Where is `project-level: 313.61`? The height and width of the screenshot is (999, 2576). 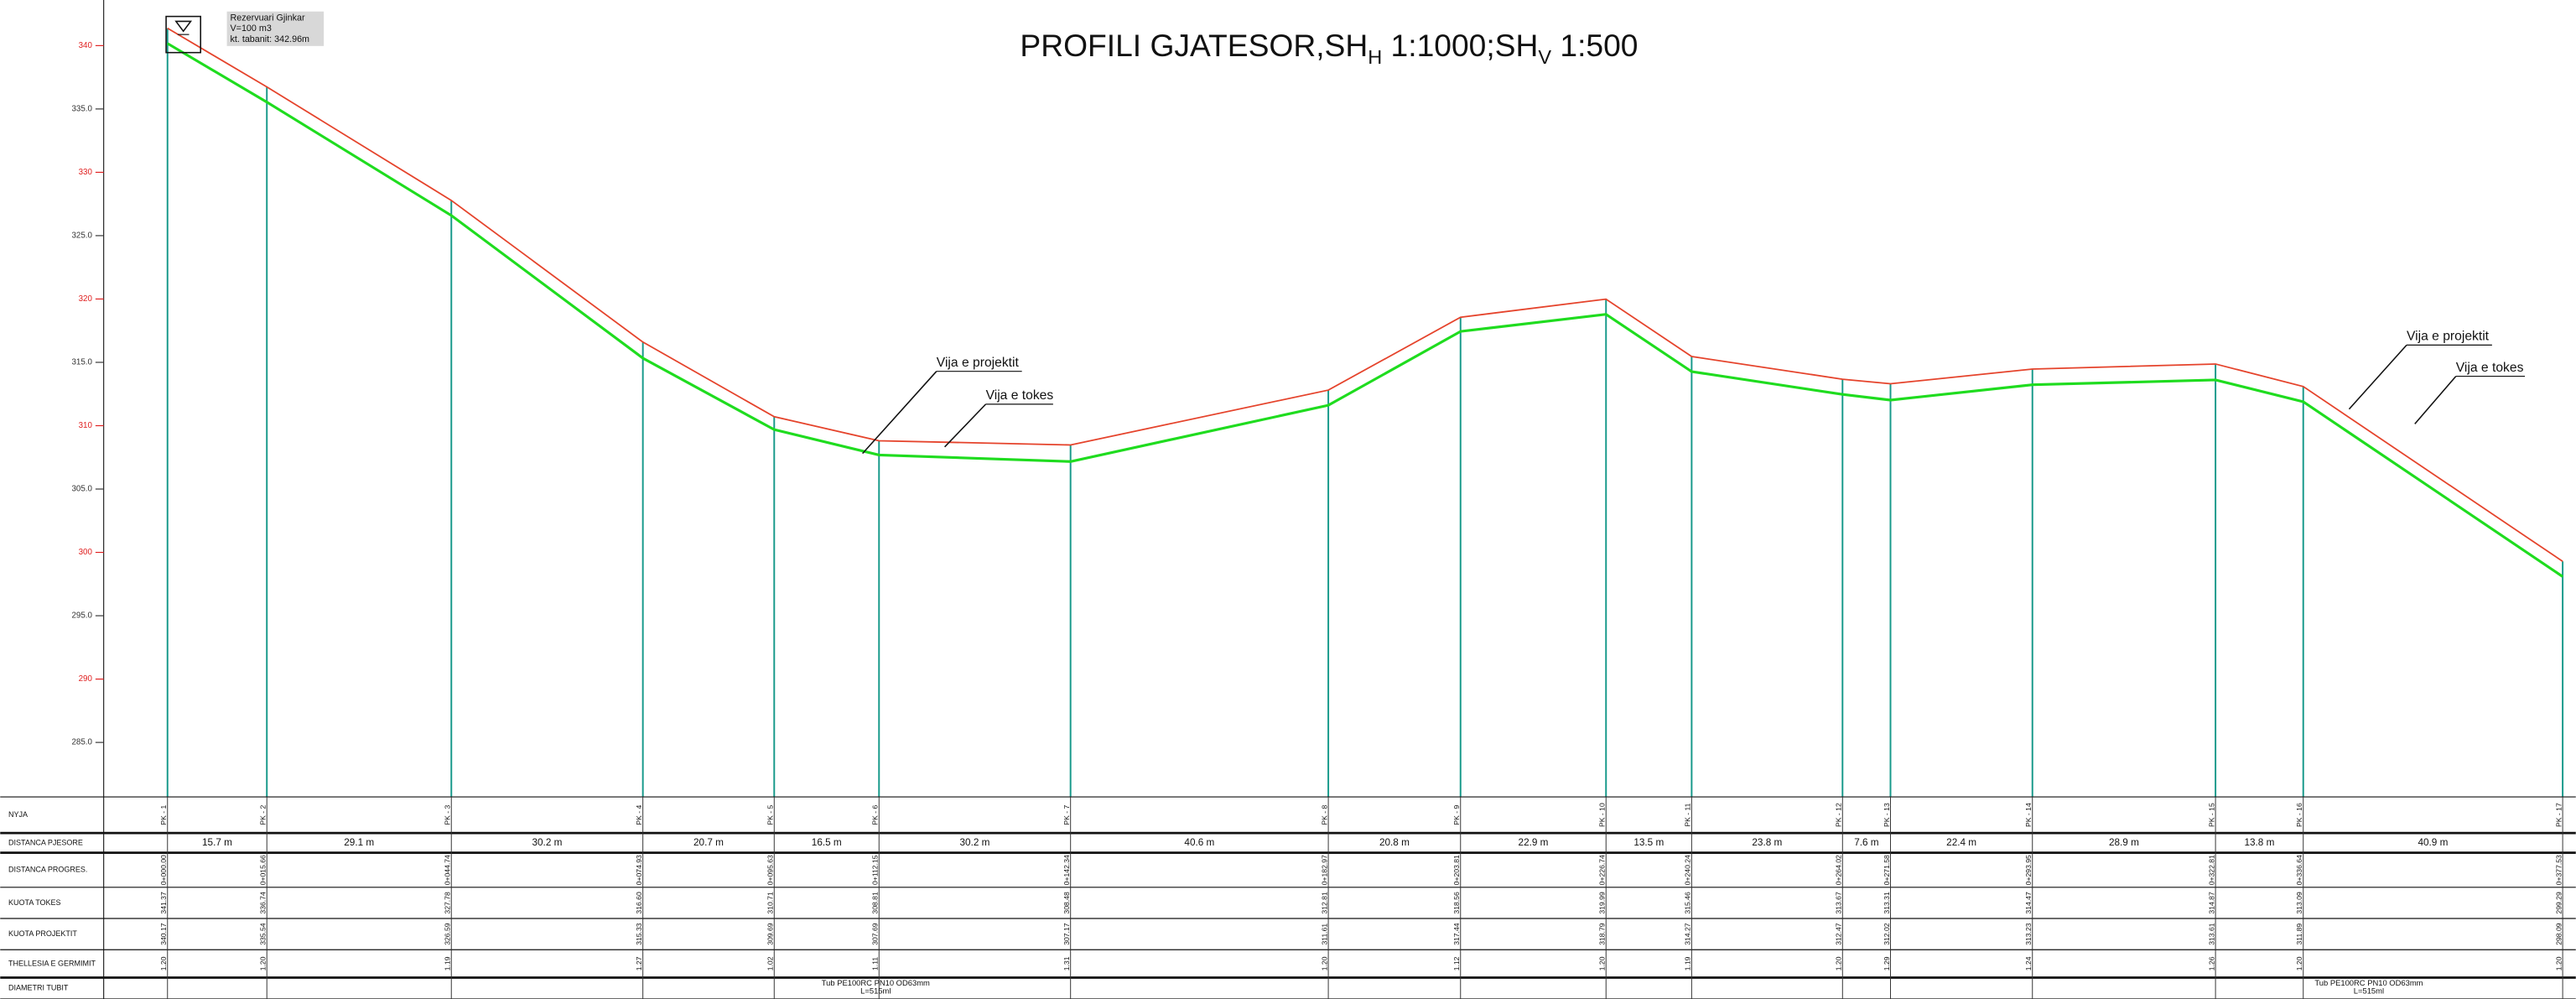 project-level: 313.61 is located at coordinates (2211, 934).